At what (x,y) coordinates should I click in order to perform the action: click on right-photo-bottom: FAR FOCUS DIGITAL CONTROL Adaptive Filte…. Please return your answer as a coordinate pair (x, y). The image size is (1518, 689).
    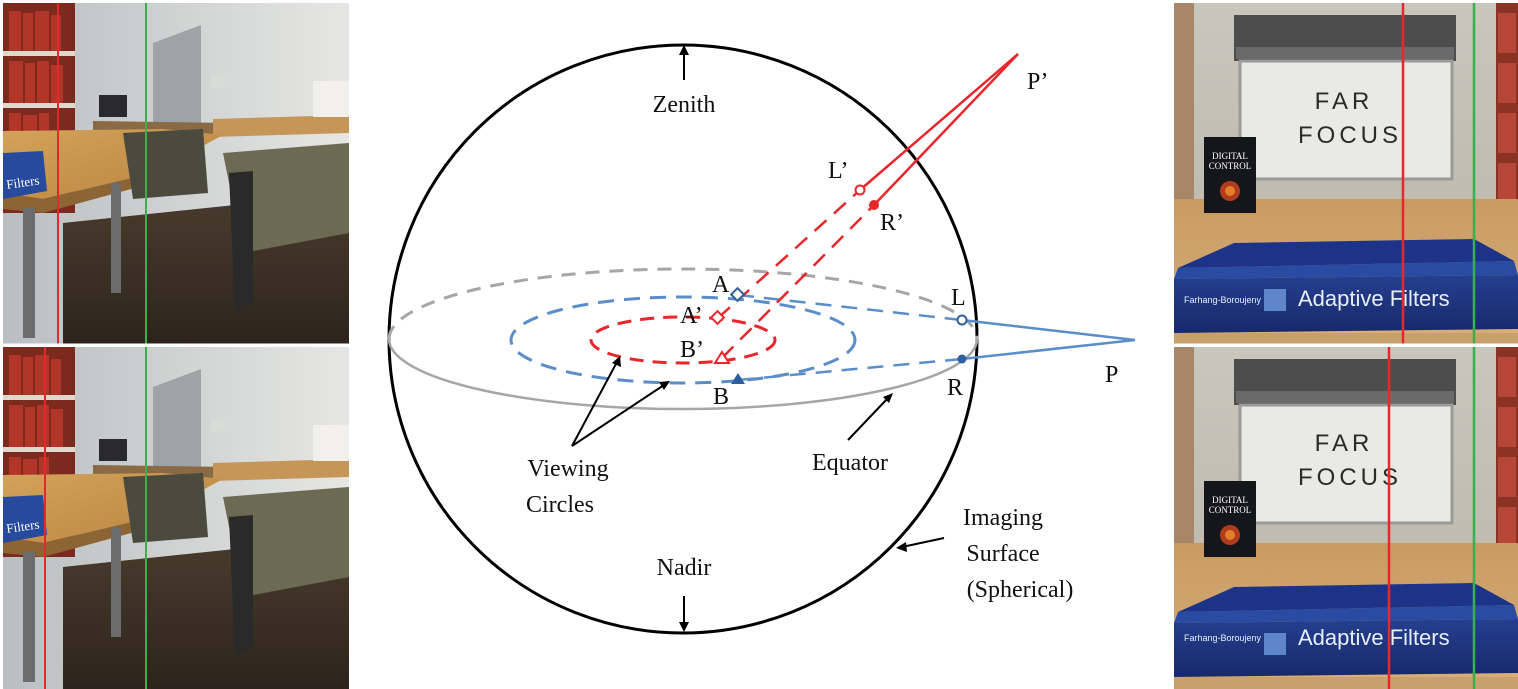
    Looking at the image, I should click on (1345, 517).